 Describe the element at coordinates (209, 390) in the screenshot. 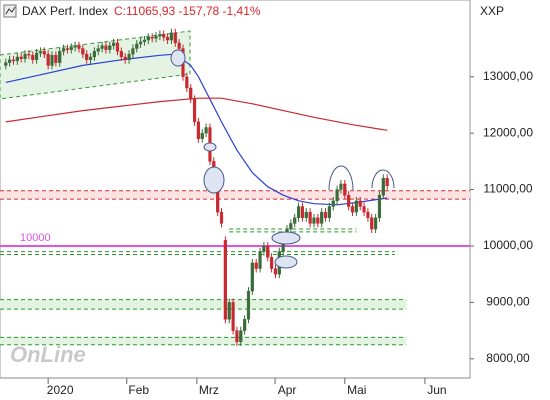

I see `x-tick-label: Mrz` at that location.